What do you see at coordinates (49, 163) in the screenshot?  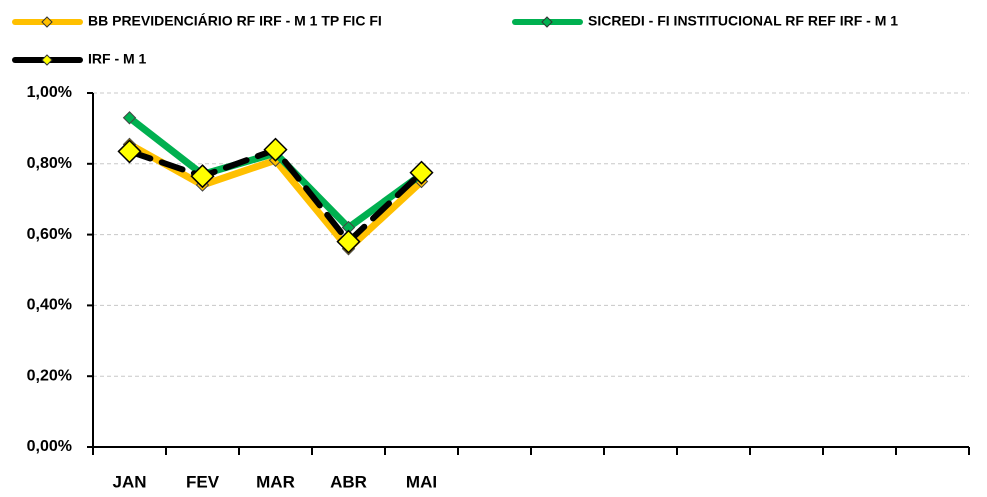 I see `y-tick-label: 0,80%` at bounding box center [49, 163].